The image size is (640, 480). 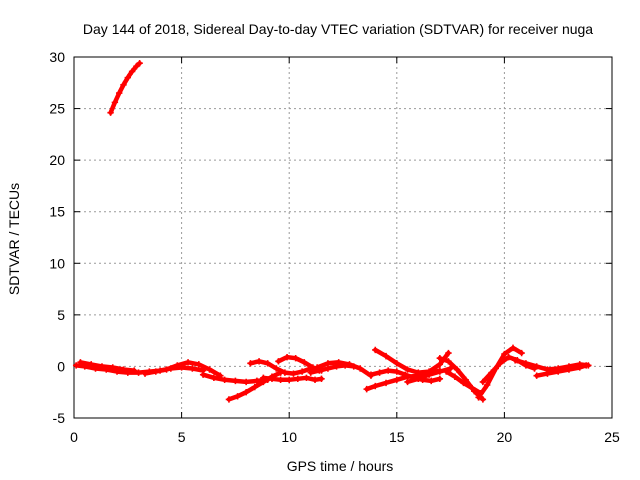 I want to click on x-tick-label: 5, so click(x=182, y=437).